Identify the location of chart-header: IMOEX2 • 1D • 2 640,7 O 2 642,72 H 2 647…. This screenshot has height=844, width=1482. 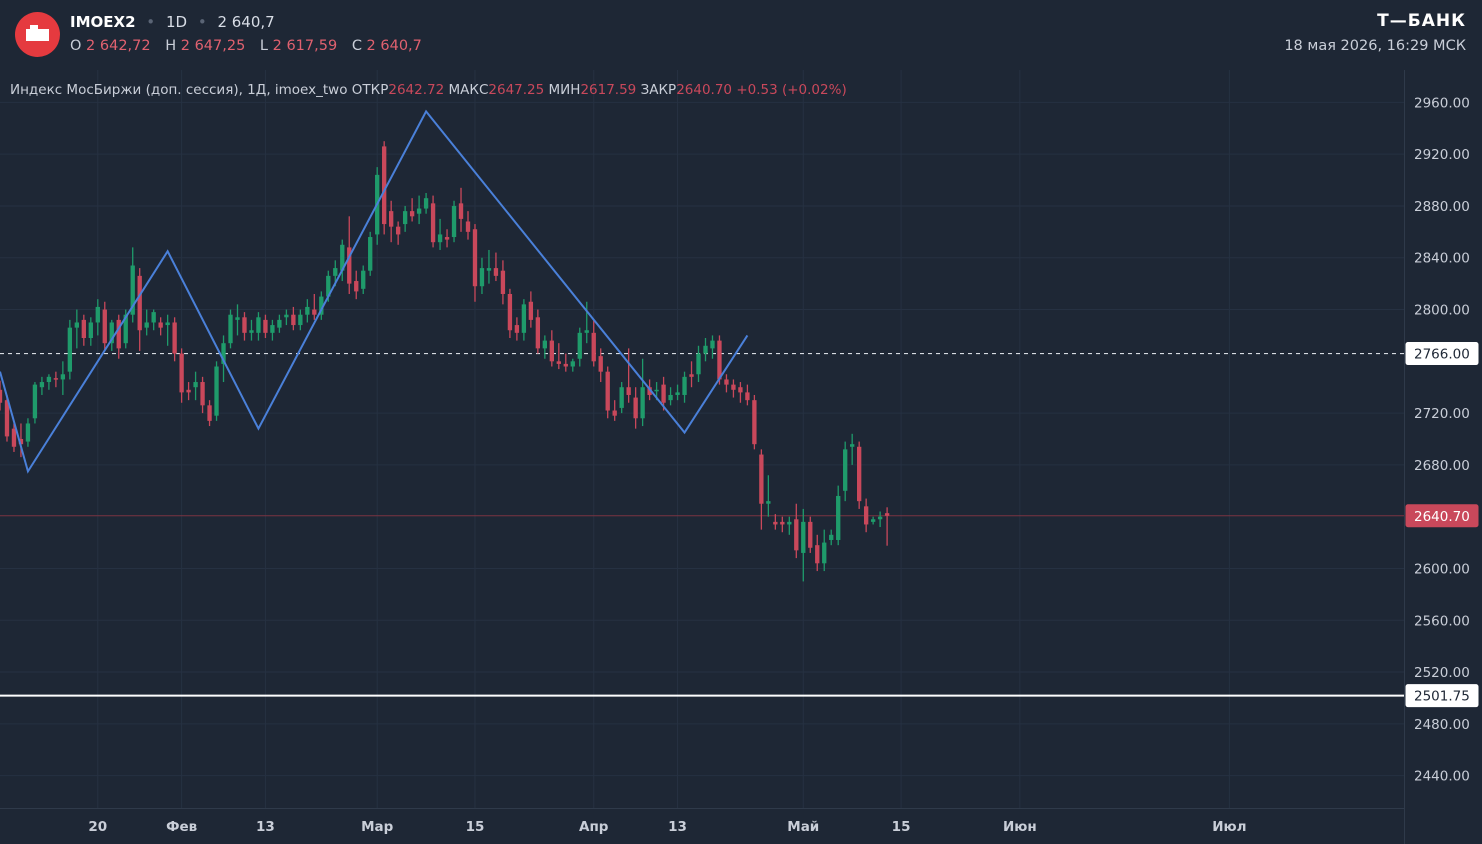
(741, 35).